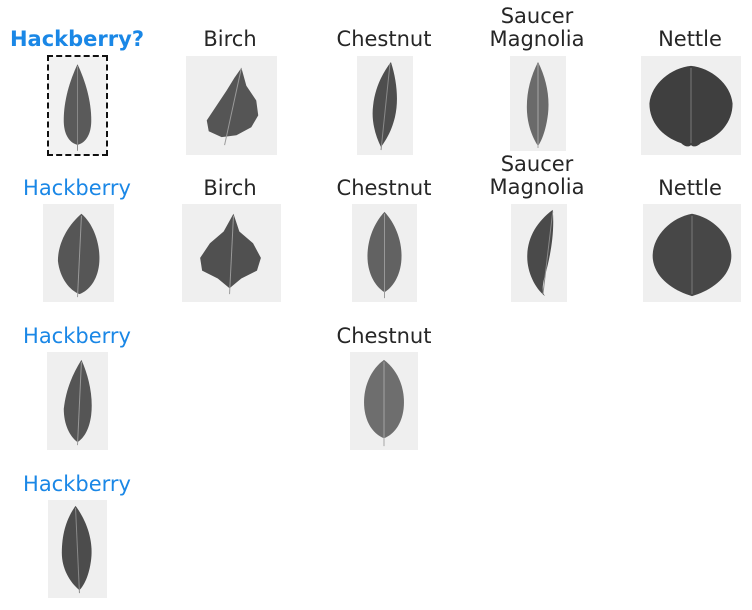  Describe the element at coordinates (77, 39) in the screenshot. I see `query-label: Hackberry?` at that location.